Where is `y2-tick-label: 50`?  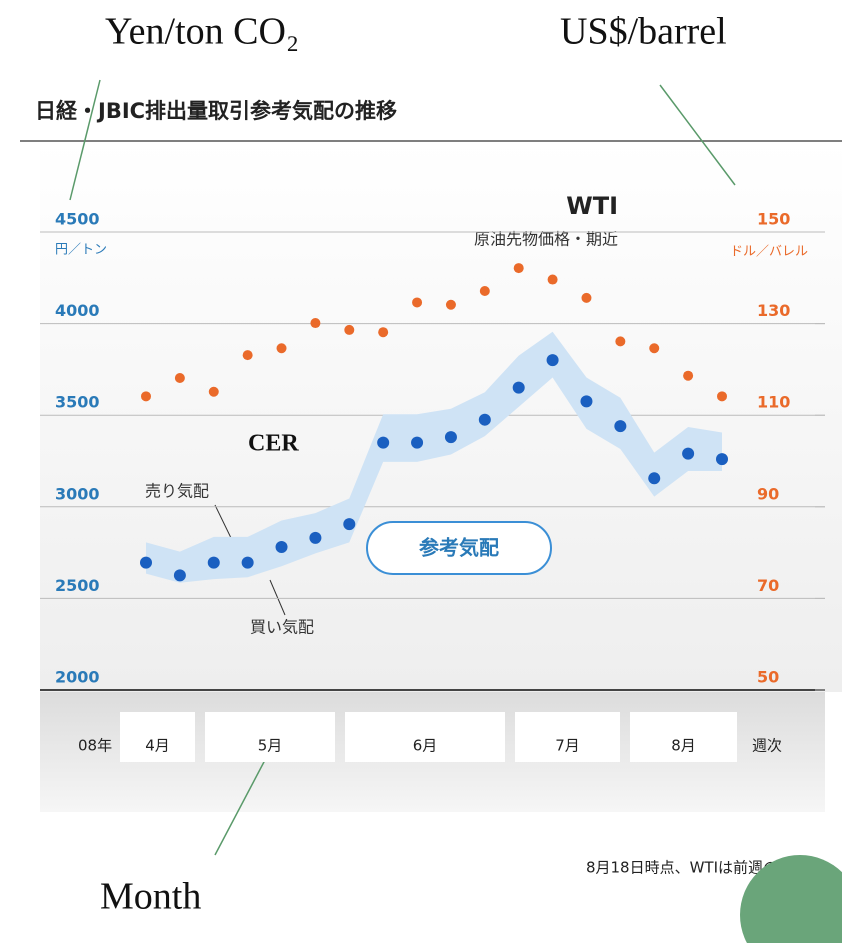
y2-tick-label: 50 is located at coordinates (768, 677).